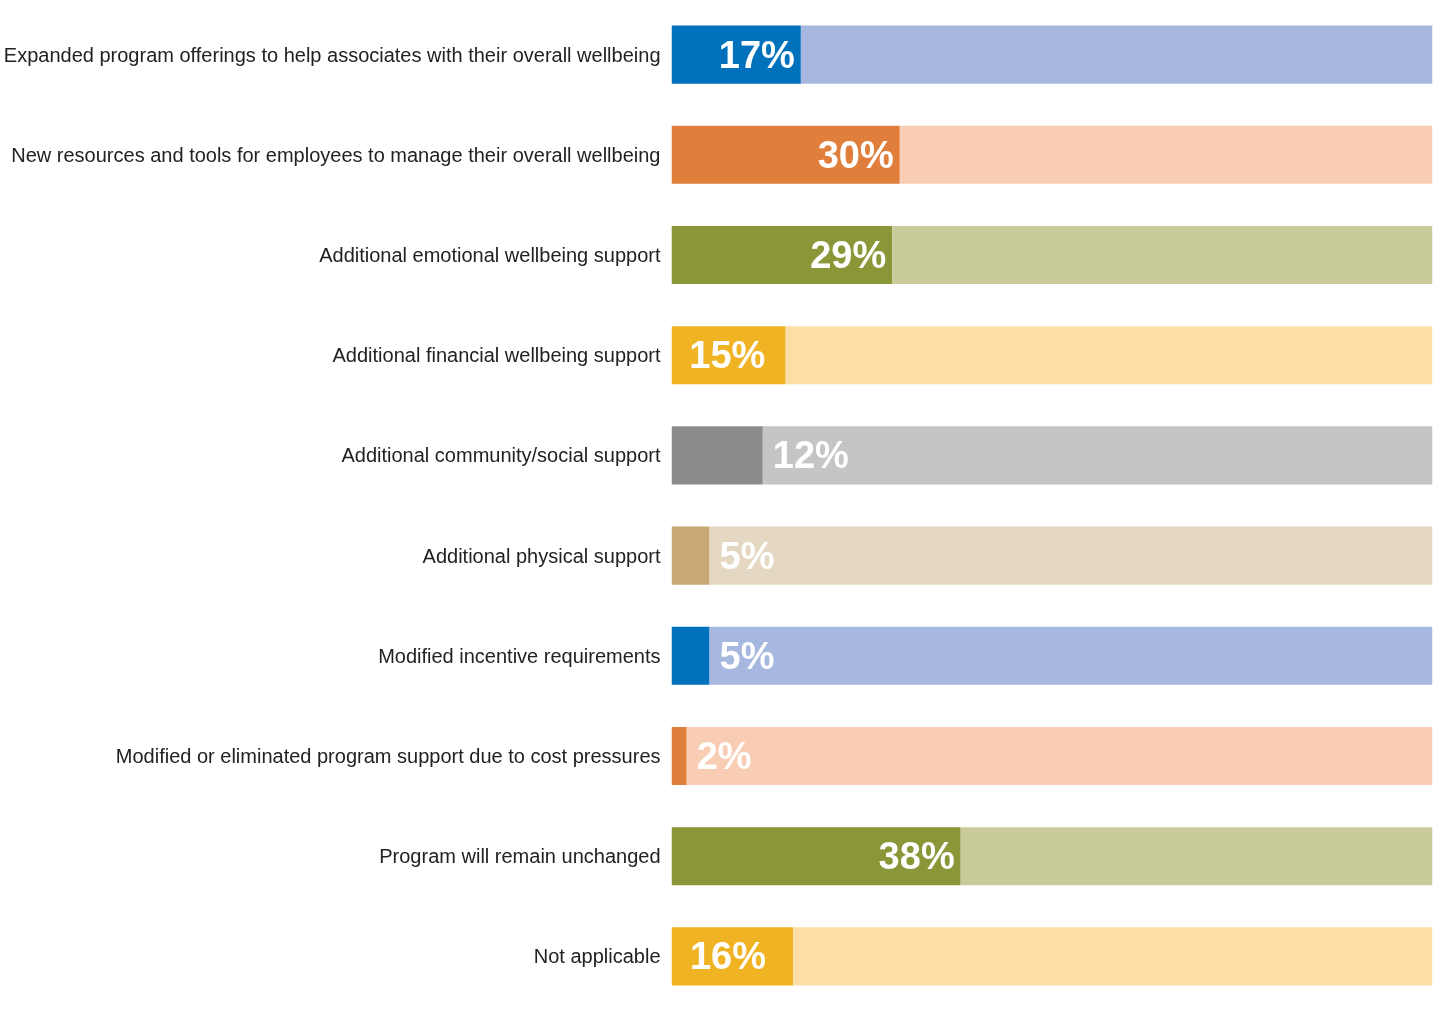 The height and width of the screenshot is (1021, 1454). Describe the element at coordinates (388, 756) in the screenshot. I see `y-tick-label: Modified or eliminated program support due to cost pressures` at that location.